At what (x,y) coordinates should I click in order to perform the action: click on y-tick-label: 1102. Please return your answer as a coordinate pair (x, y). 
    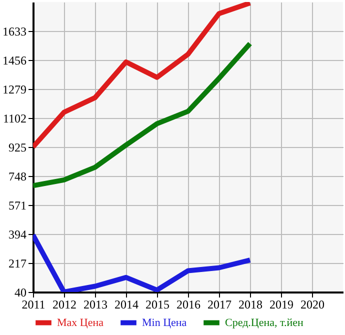
    Looking at the image, I should click on (14, 119).